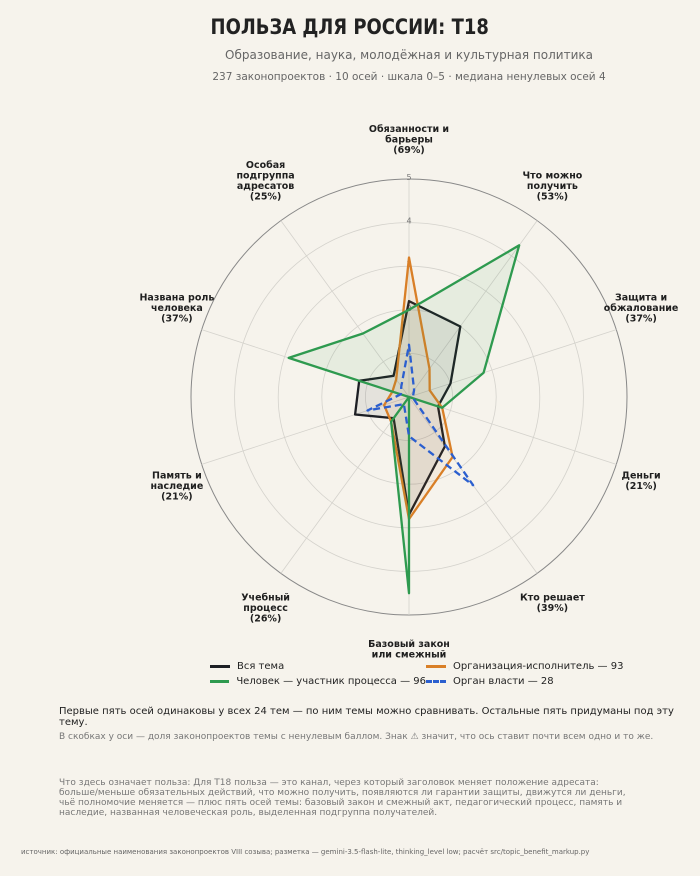 Image resolution: width=700 pixels, height=876 pixels. Describe the element at coordinates (409, 655) in the screenshot. I see `axis-label-line: или смежный` at that location.